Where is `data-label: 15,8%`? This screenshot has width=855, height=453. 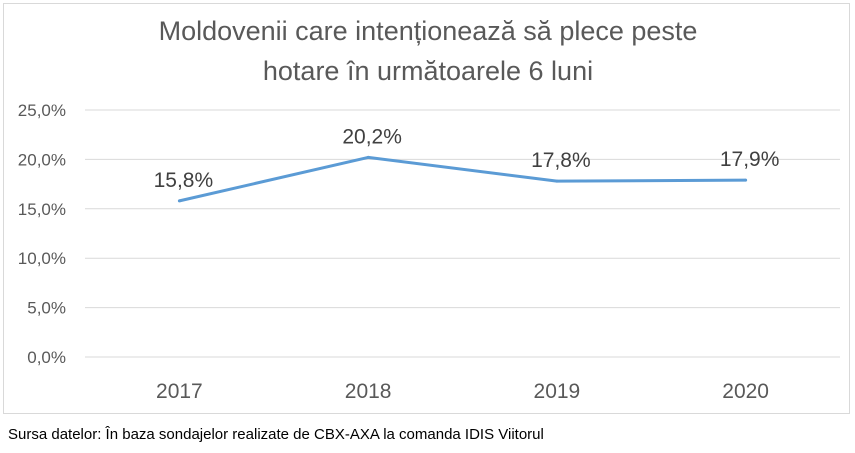 data-label: 15,8% is located at coordinates (184, 180).